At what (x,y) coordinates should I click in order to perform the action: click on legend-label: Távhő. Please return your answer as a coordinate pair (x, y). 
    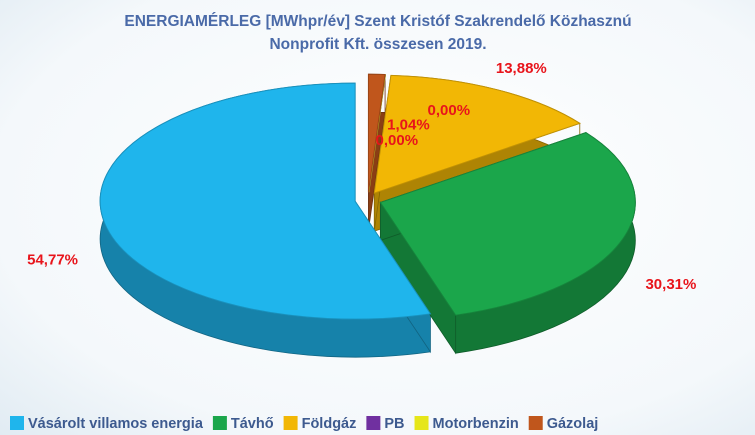
    Looking at the image, I should click on (252, 424).